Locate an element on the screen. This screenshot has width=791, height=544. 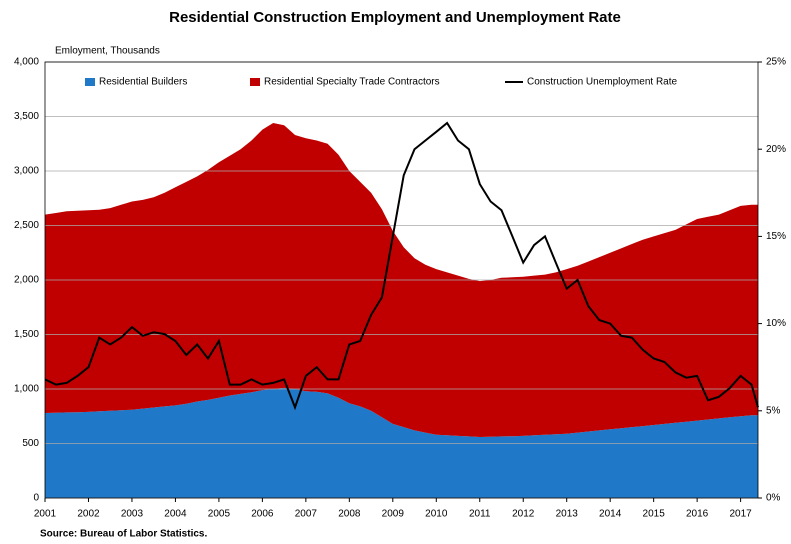
x-tick-label: 2017 is located at coordinates (740, 514).